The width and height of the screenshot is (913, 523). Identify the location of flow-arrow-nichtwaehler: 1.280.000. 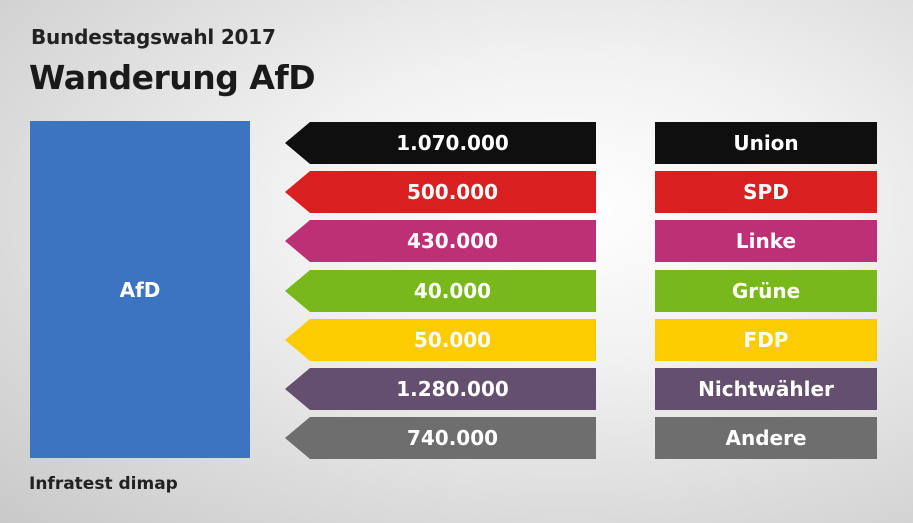
(440, 389).